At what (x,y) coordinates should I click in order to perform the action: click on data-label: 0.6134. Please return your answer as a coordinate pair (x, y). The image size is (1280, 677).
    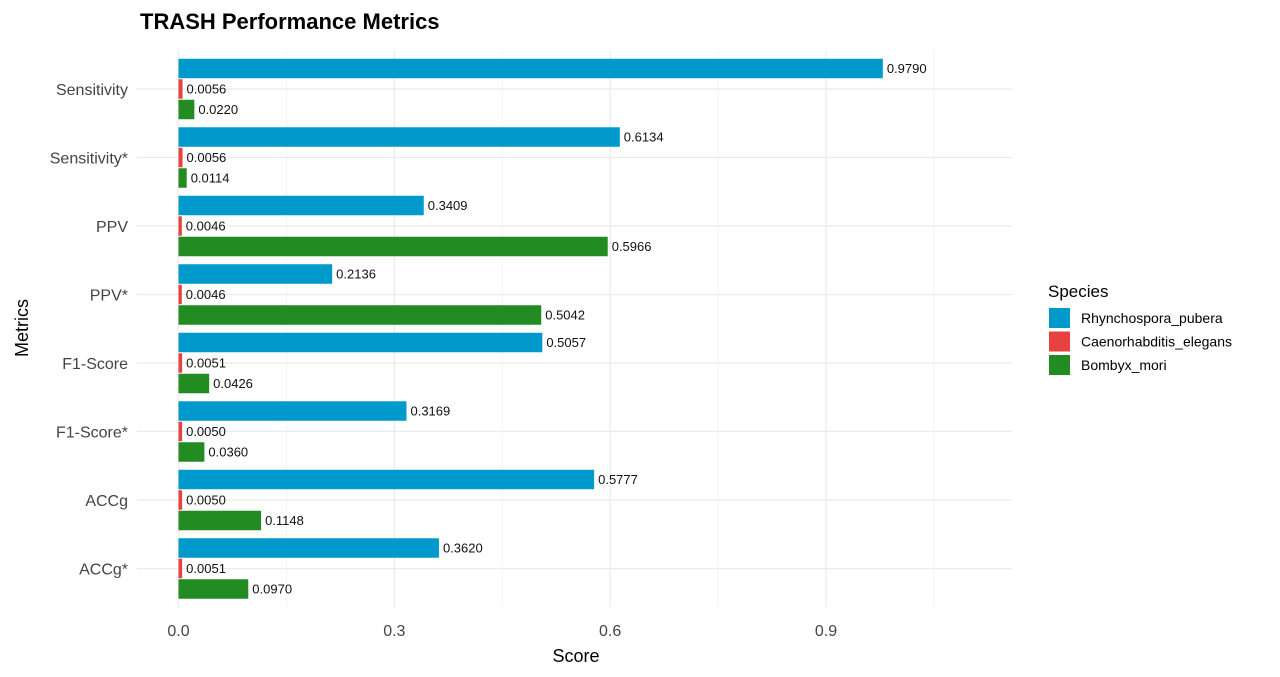
    Looking at the image, I should click on (644, 137).